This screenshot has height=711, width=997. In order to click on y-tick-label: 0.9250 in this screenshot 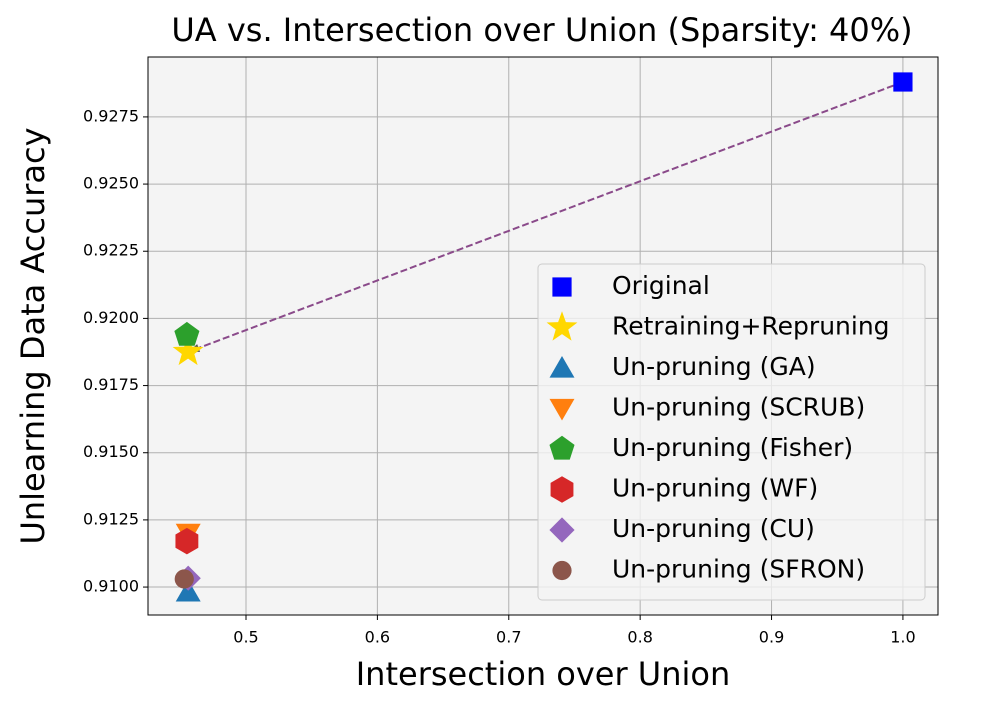, I will do `click(111, 183)`.